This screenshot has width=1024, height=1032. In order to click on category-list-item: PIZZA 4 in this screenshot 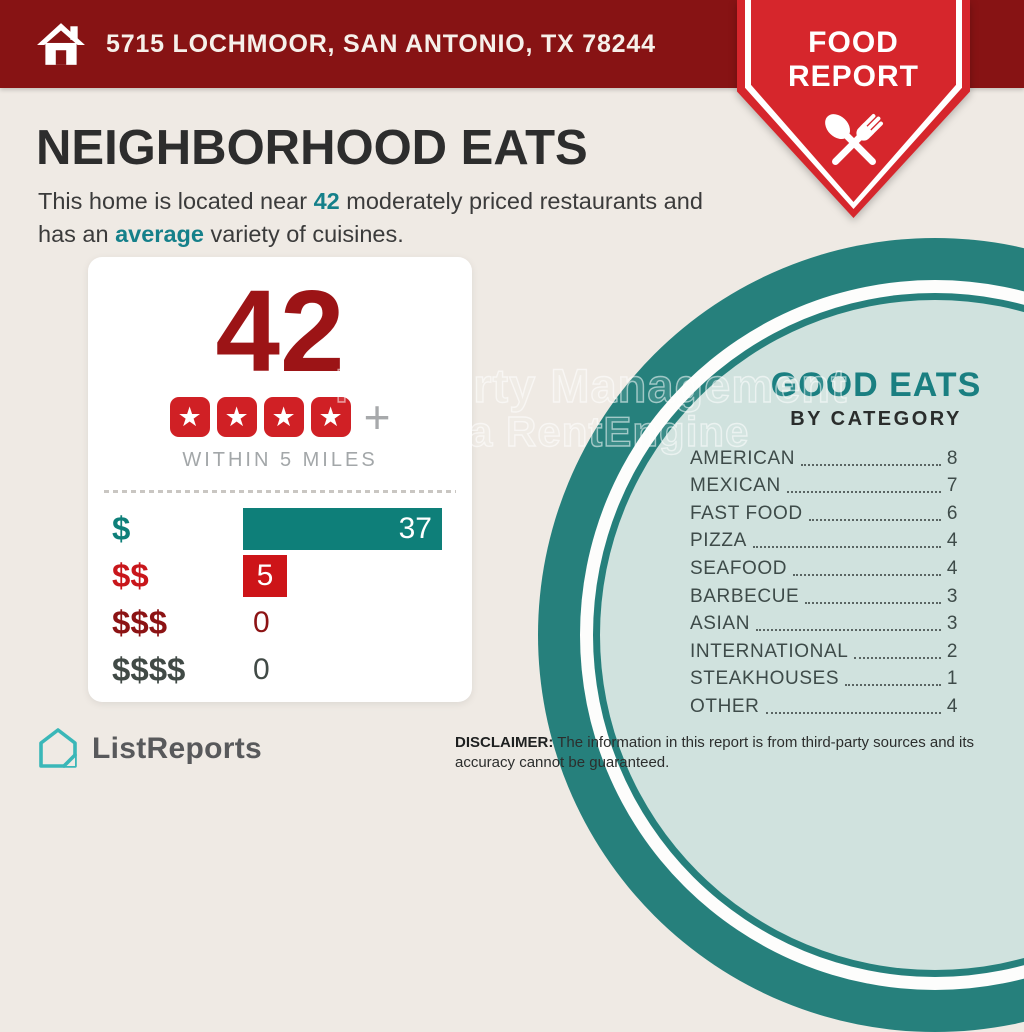, I will do `click(824, 539)`.